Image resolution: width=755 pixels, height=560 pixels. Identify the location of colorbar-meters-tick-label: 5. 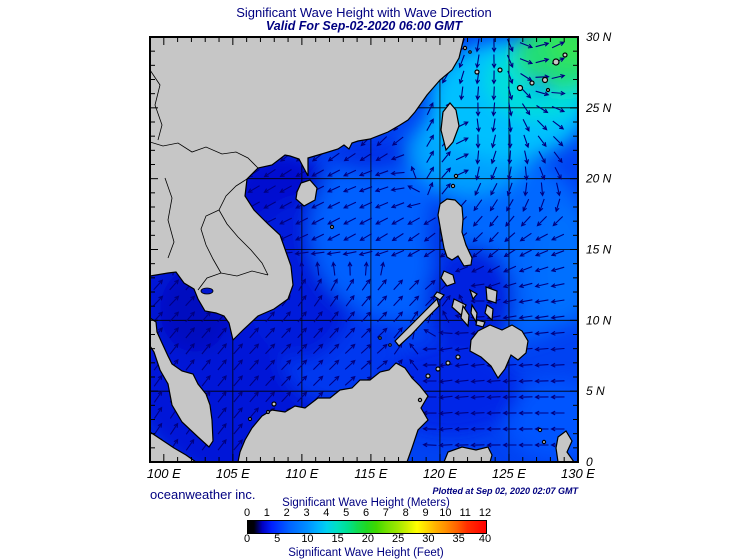
(346, 513).